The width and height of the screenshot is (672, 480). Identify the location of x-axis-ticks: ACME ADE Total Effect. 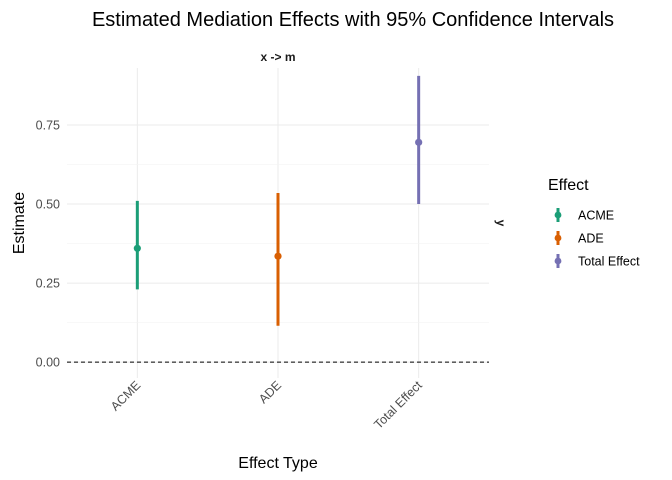
(266, 405).